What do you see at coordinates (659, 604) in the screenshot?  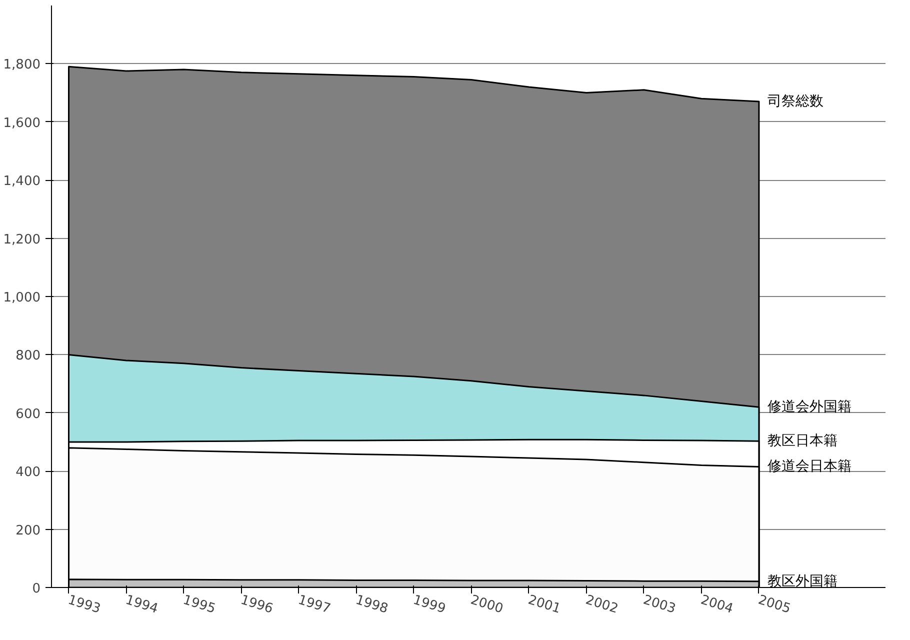 I see `x-tick-label: 2003` at bounding box center [659, 604].